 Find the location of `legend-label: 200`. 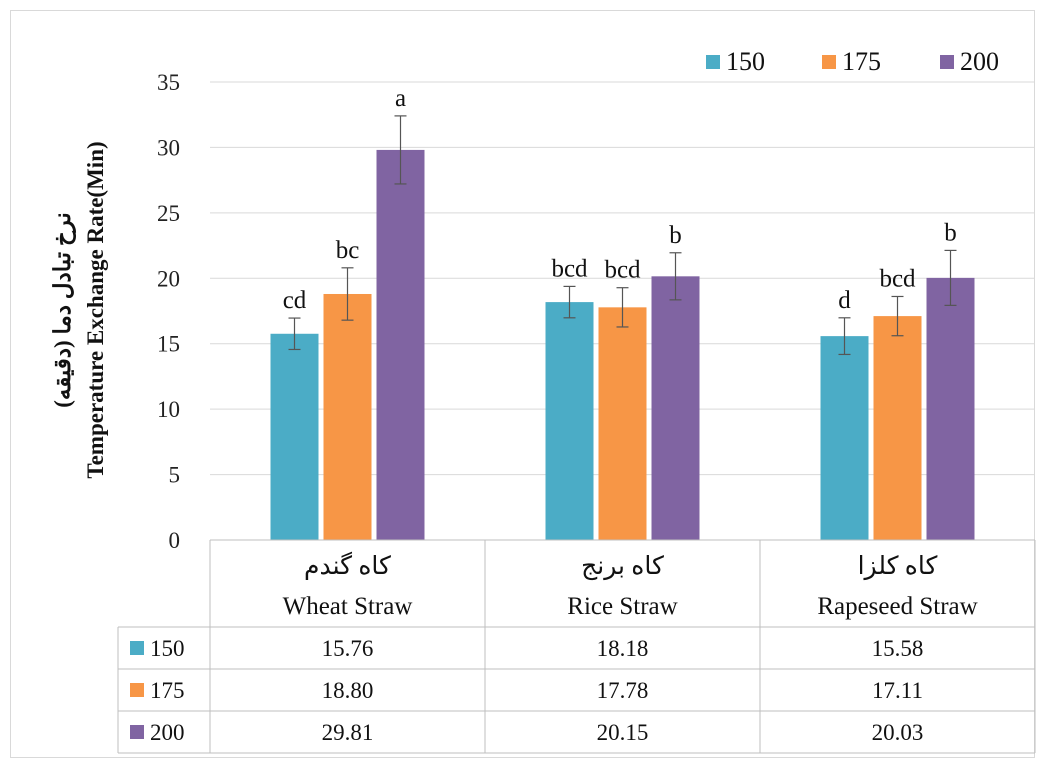

legend-label: 200 is located at coordinates (979, 61).